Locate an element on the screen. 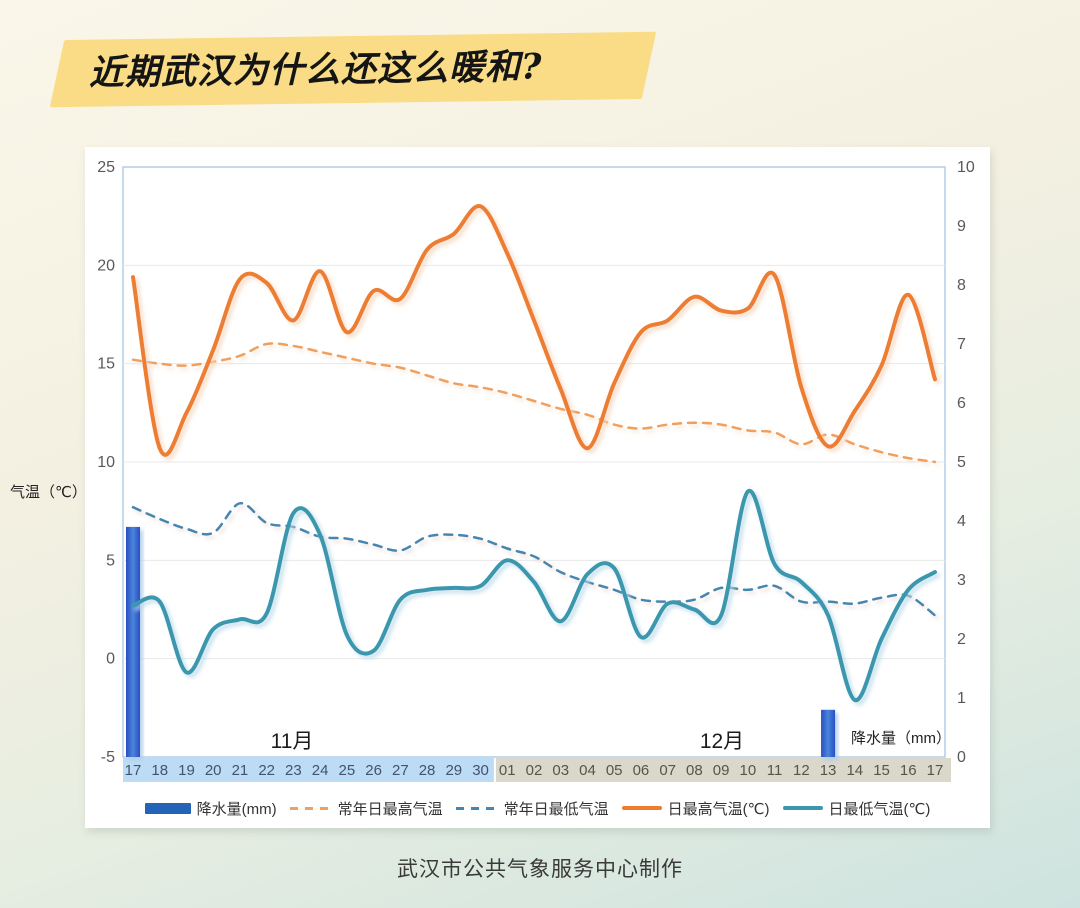 This screenshot has height=908, width=1080. date-label: 05 is located at coordinates (614, 770).